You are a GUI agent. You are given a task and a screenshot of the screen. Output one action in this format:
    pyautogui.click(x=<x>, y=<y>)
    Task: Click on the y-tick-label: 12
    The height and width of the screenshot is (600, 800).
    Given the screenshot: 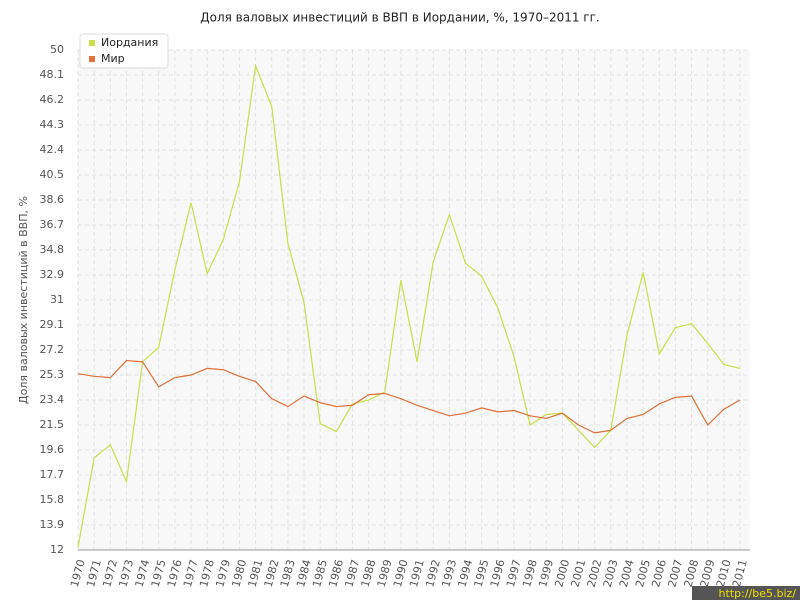 What is the action you would take?
    pyautogui.click(x=57, y=549)
    